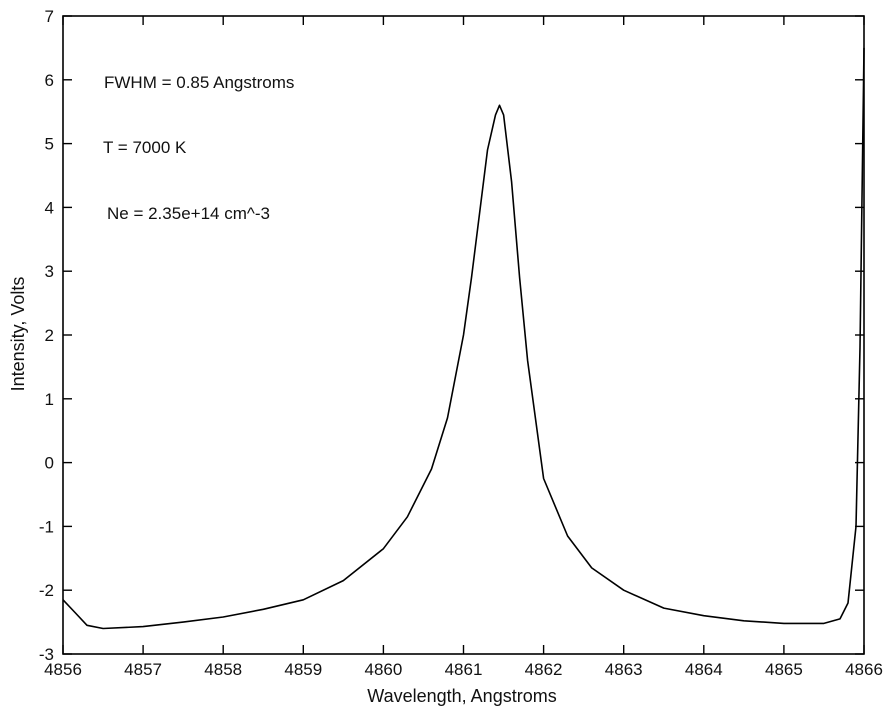 This screenshot has width=888, height=712. What do you see at coordinates (303, 669) in the screenshot?
I see `x-tick-label: 4859` at bounding box center [303, 669].